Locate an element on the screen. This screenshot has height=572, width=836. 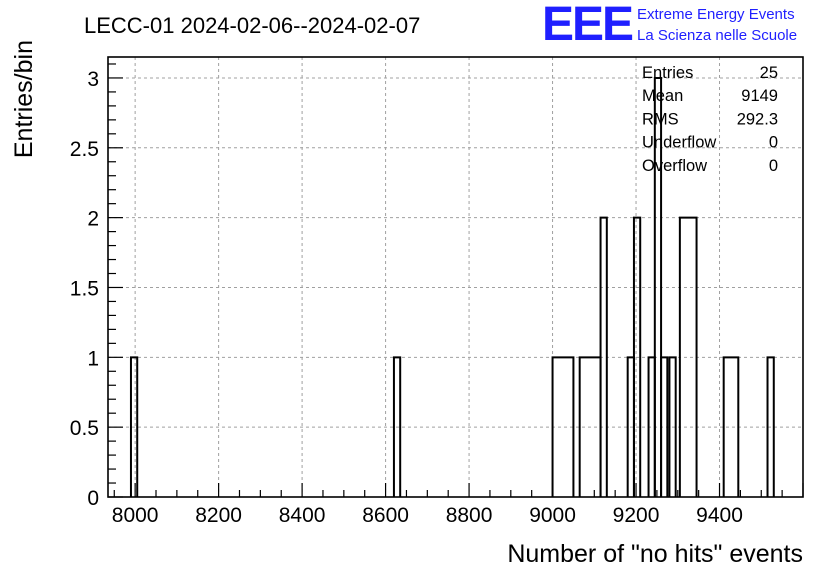
x-axis-label: Number of "no hits" events is located at coordinates (655, 554).